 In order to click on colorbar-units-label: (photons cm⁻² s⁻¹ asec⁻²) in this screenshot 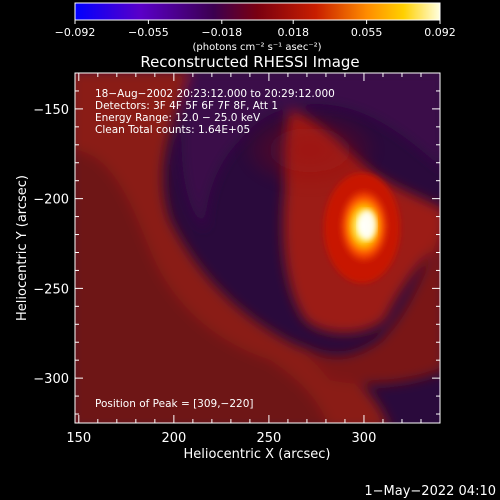, I will do `click(256, 47)`.